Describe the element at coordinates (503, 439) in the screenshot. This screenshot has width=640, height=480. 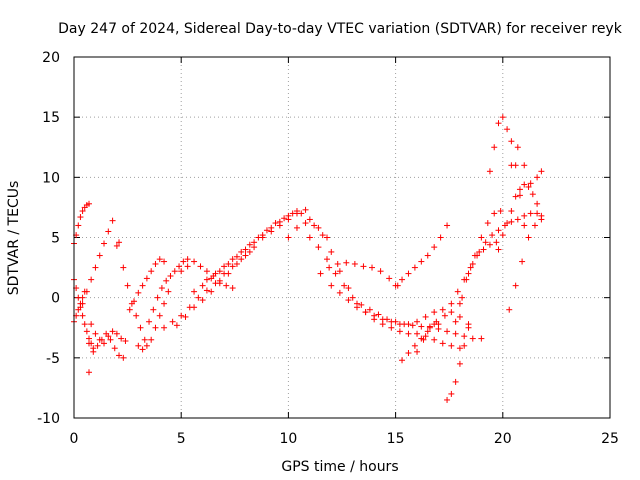
I see `x-tick-label: 20` at that location.